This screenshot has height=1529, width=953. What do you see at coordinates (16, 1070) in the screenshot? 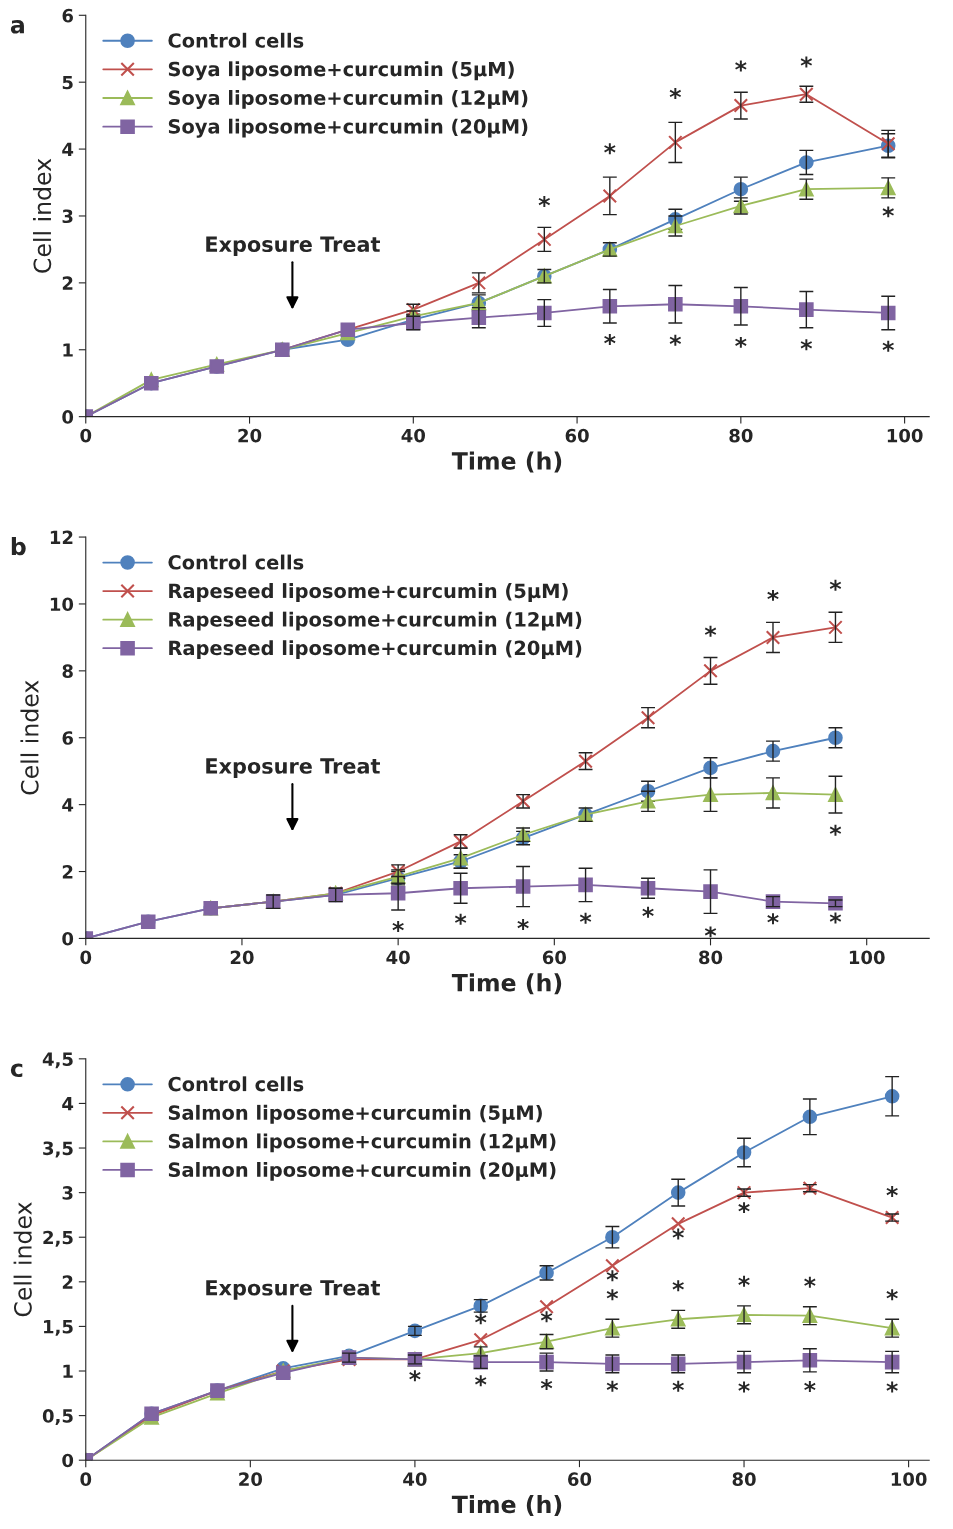
I see `chart-title: c` at bounding box center [16, 1070].